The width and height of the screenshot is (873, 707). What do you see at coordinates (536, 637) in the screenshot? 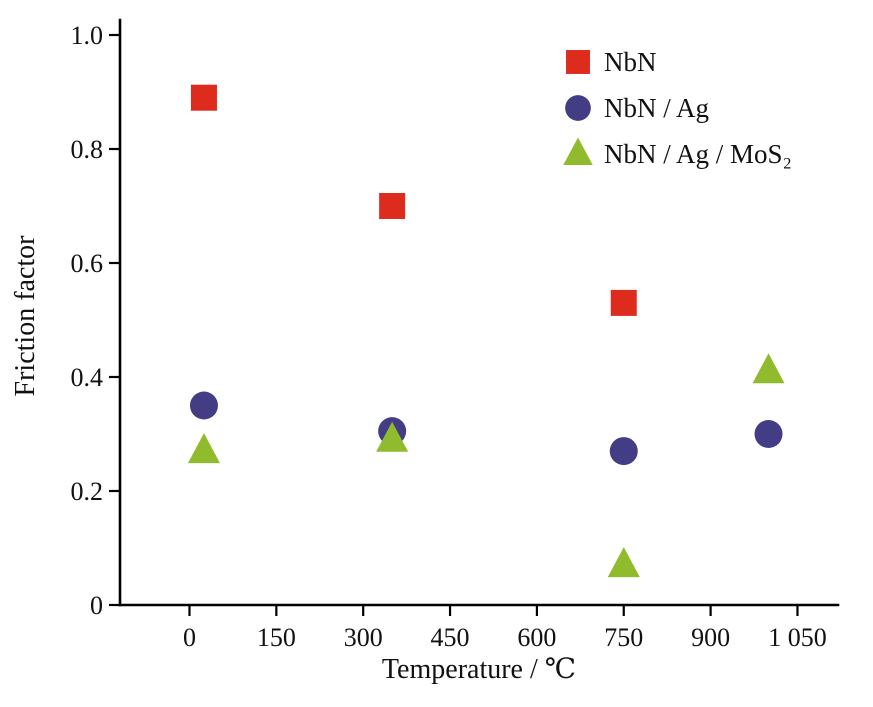
I see `x-tick-label: 600` at bounding box center [536, 637].